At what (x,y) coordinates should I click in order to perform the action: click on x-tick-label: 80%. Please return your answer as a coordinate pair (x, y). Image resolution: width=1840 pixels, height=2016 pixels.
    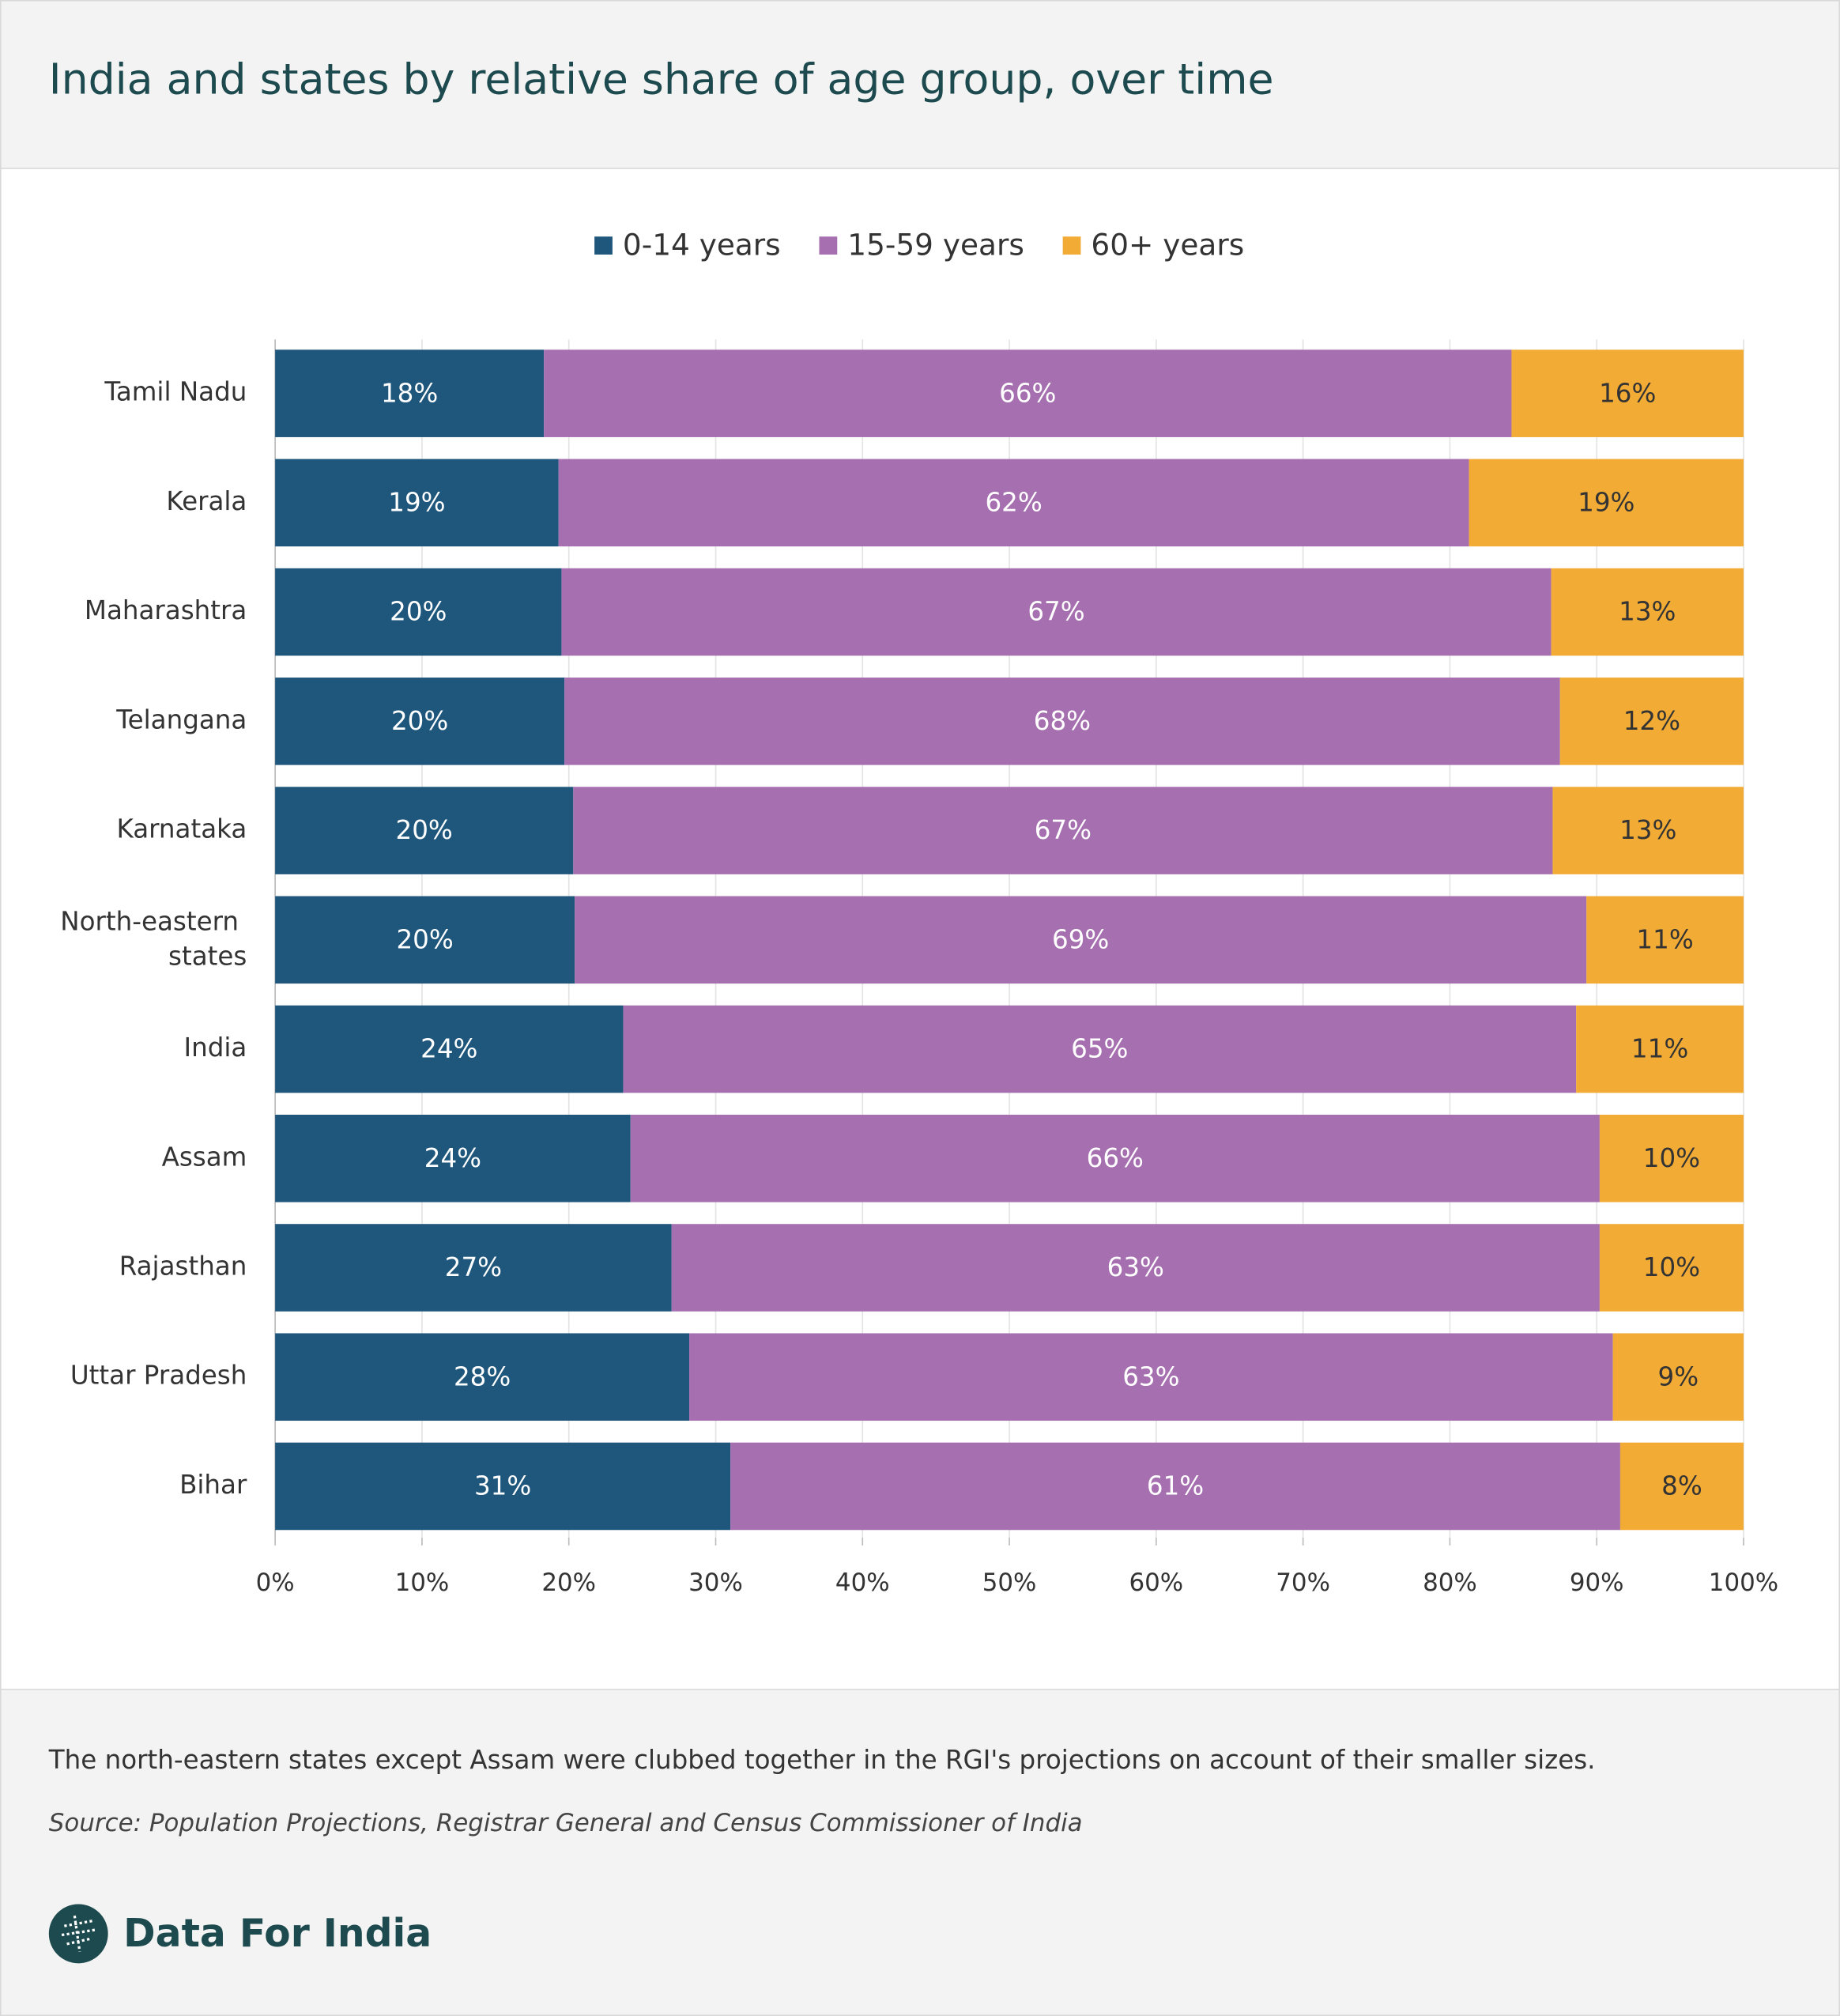
    Looking at the image, I should click on (1450, 1583).